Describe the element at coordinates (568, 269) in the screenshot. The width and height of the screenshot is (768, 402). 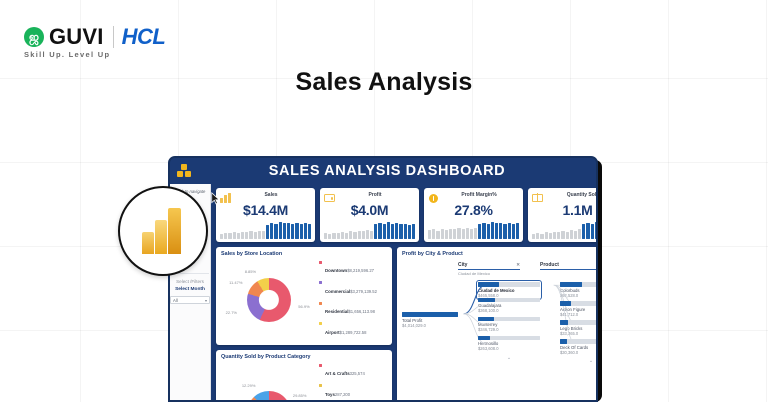
I see `tree-column-product: Product` at that location.